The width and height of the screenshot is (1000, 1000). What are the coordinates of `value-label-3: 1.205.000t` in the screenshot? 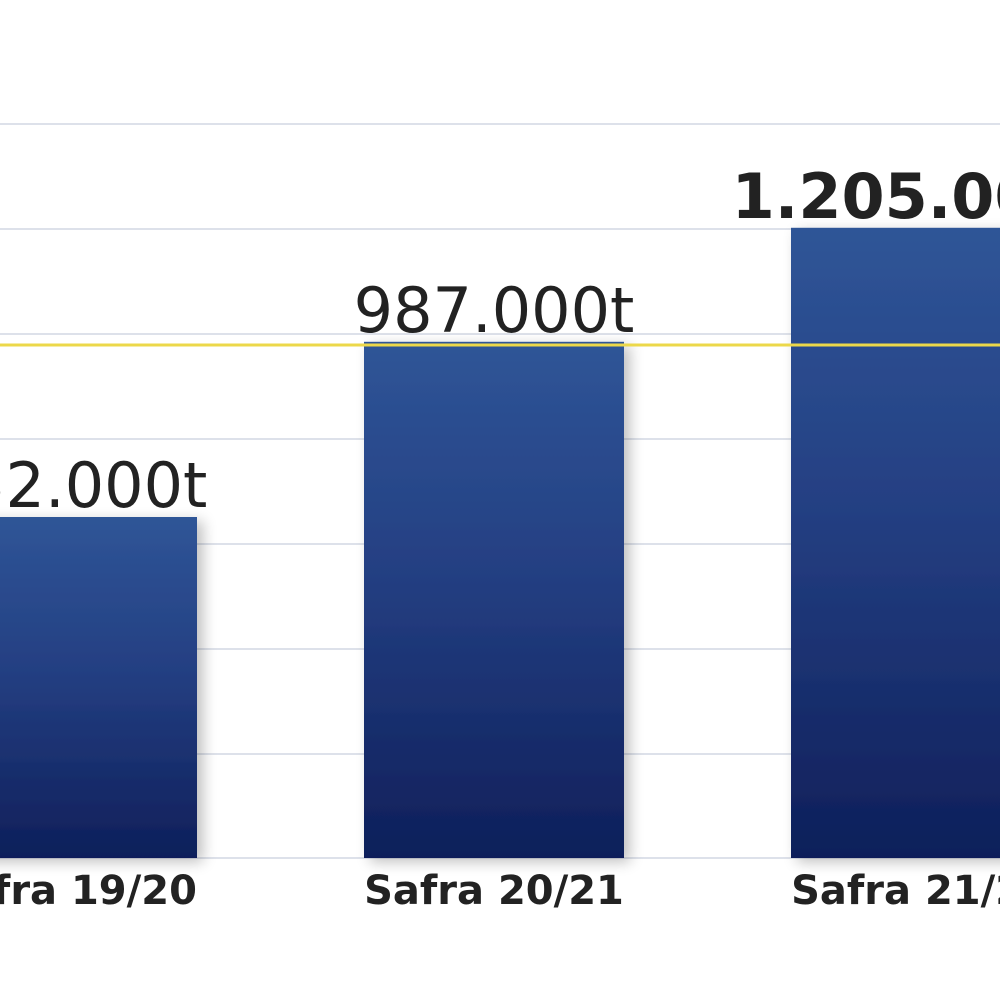 It's located at (866, 196).